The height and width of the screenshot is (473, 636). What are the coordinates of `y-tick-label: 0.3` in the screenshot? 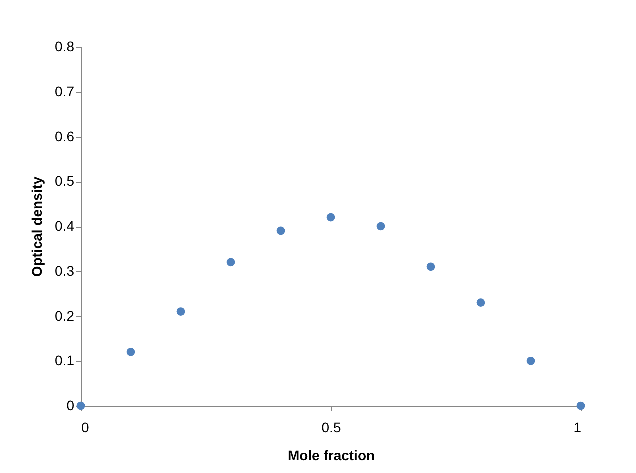 It's located at (65, 270).